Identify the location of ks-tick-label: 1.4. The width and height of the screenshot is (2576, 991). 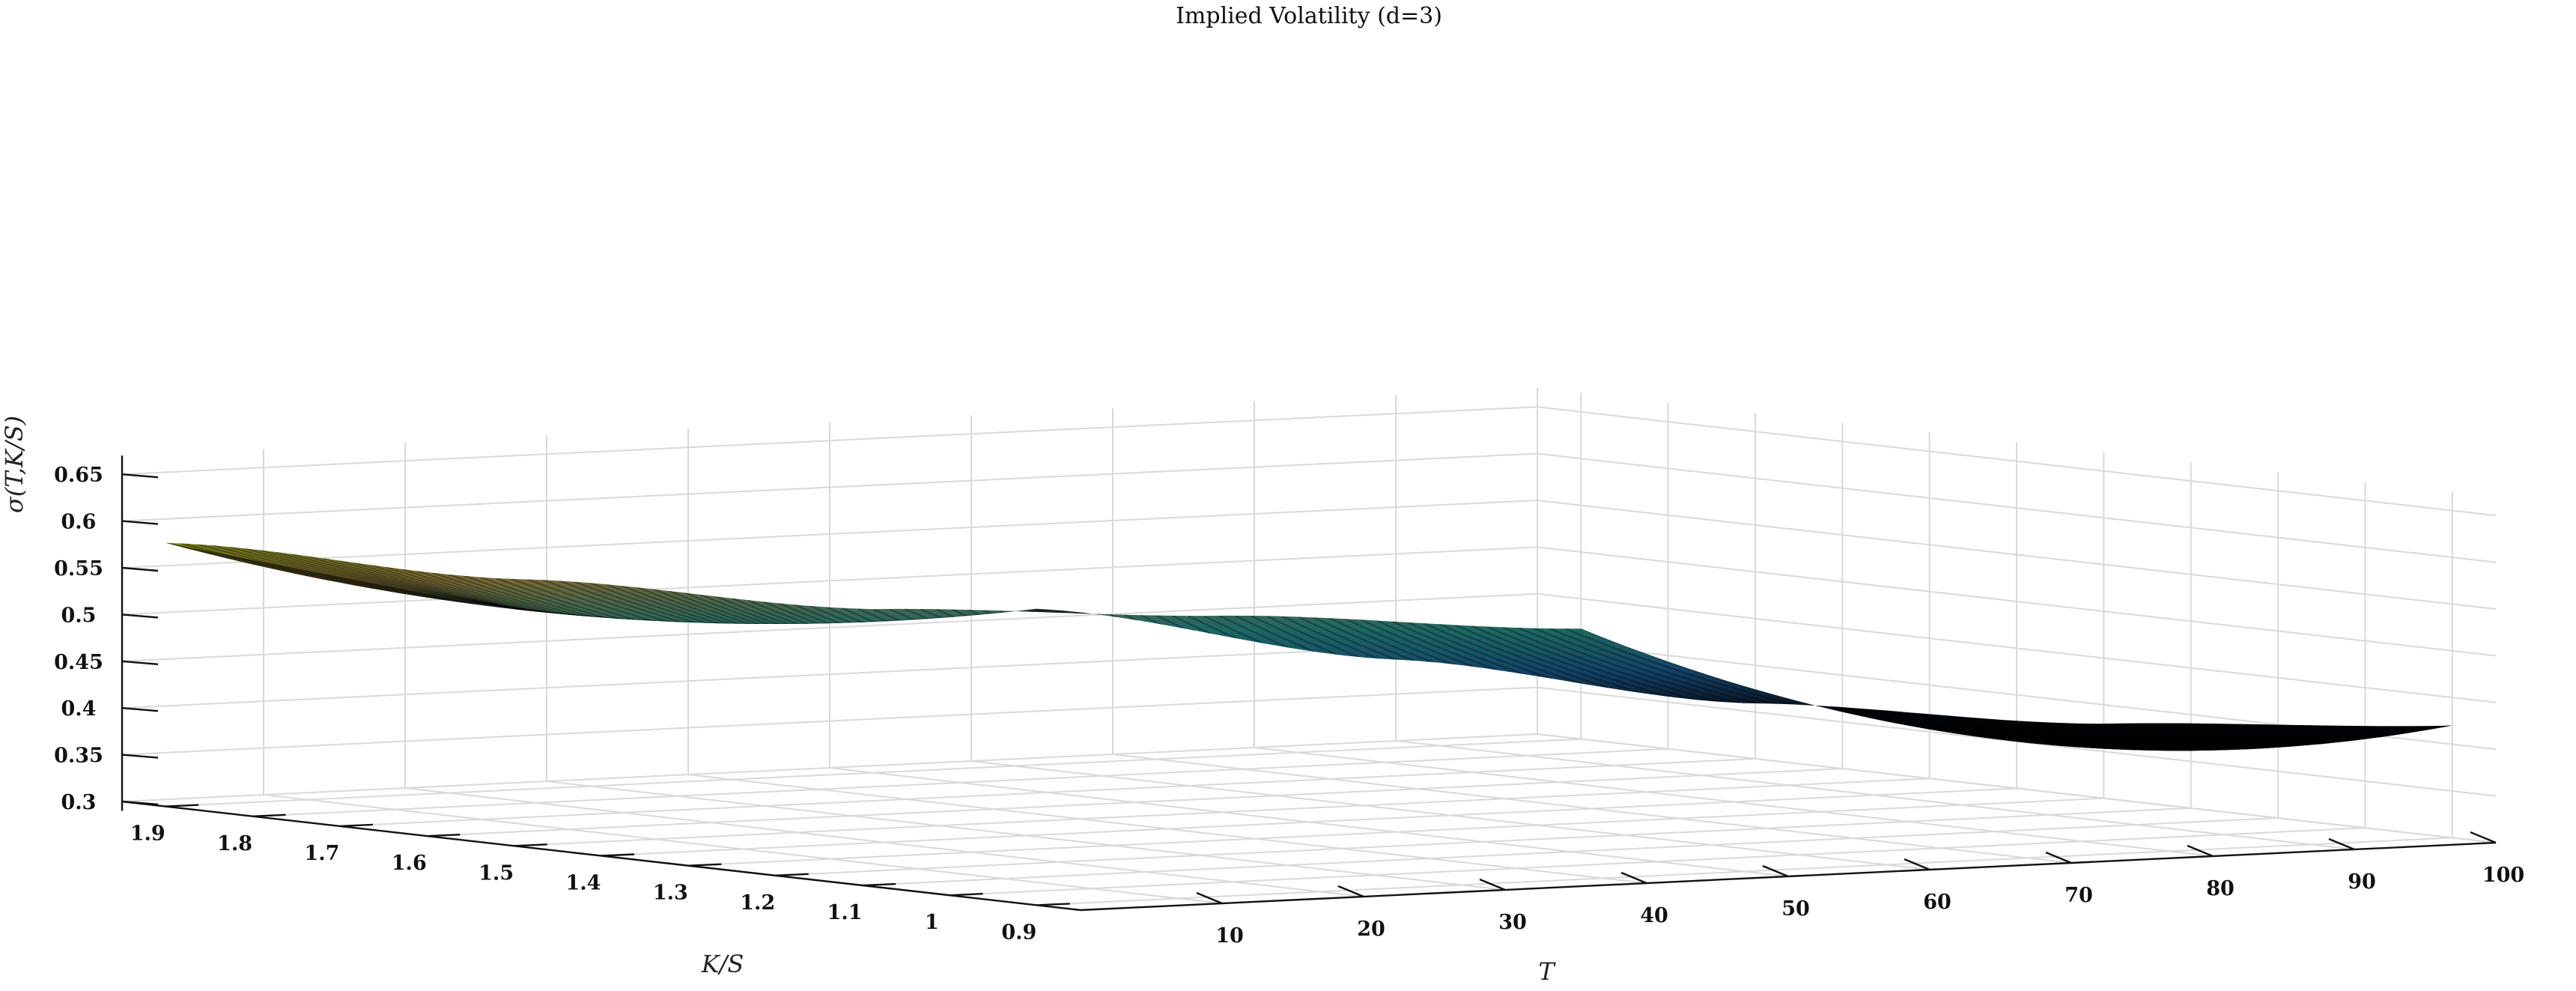
(583, 883).